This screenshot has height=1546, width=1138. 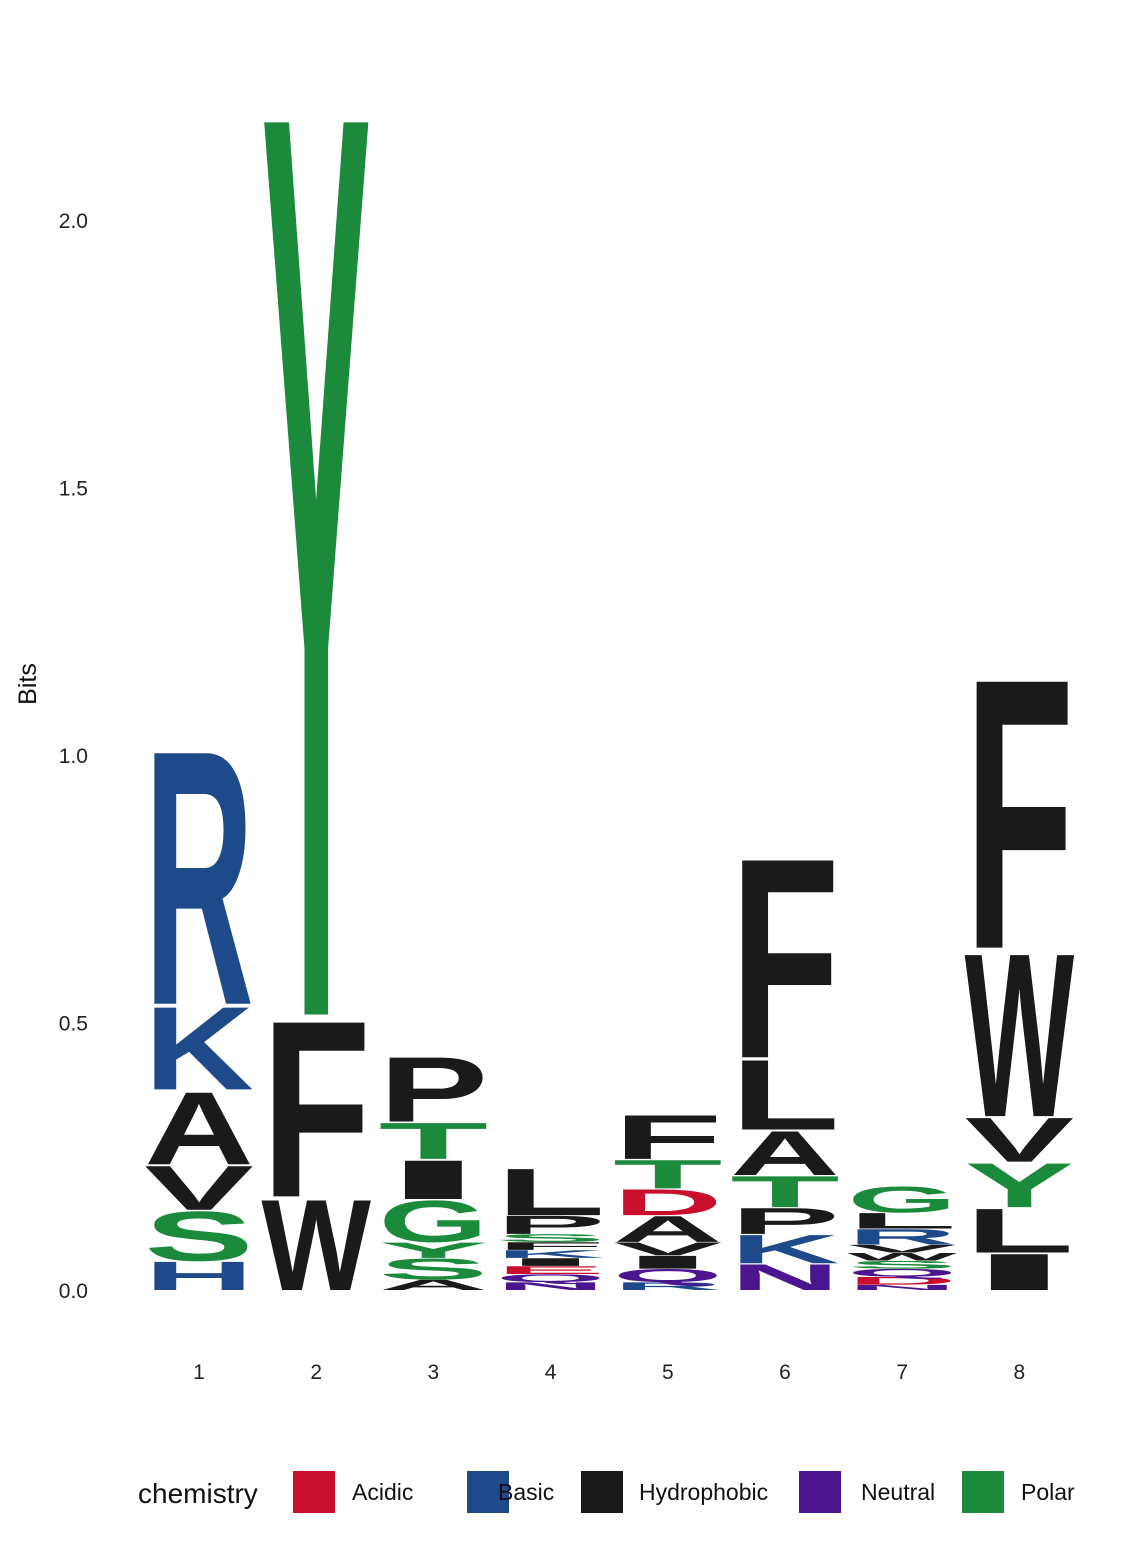 I want to click on y-tick-label: 1.0, so click(x=73, y=756).